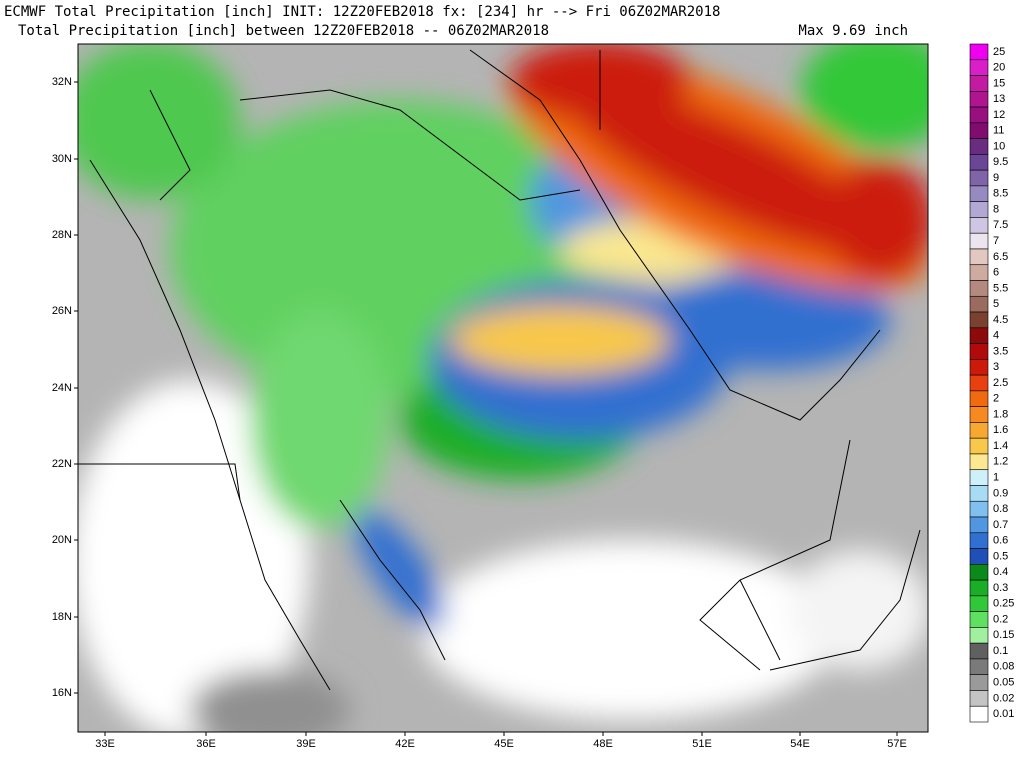 Image resolution: width=1024 pixels, height=773 pixels. What do you see at coordinates (1000, 446) in the screenshot?
I see `legend-label: 1.4` at bounding box center [1000, 446].